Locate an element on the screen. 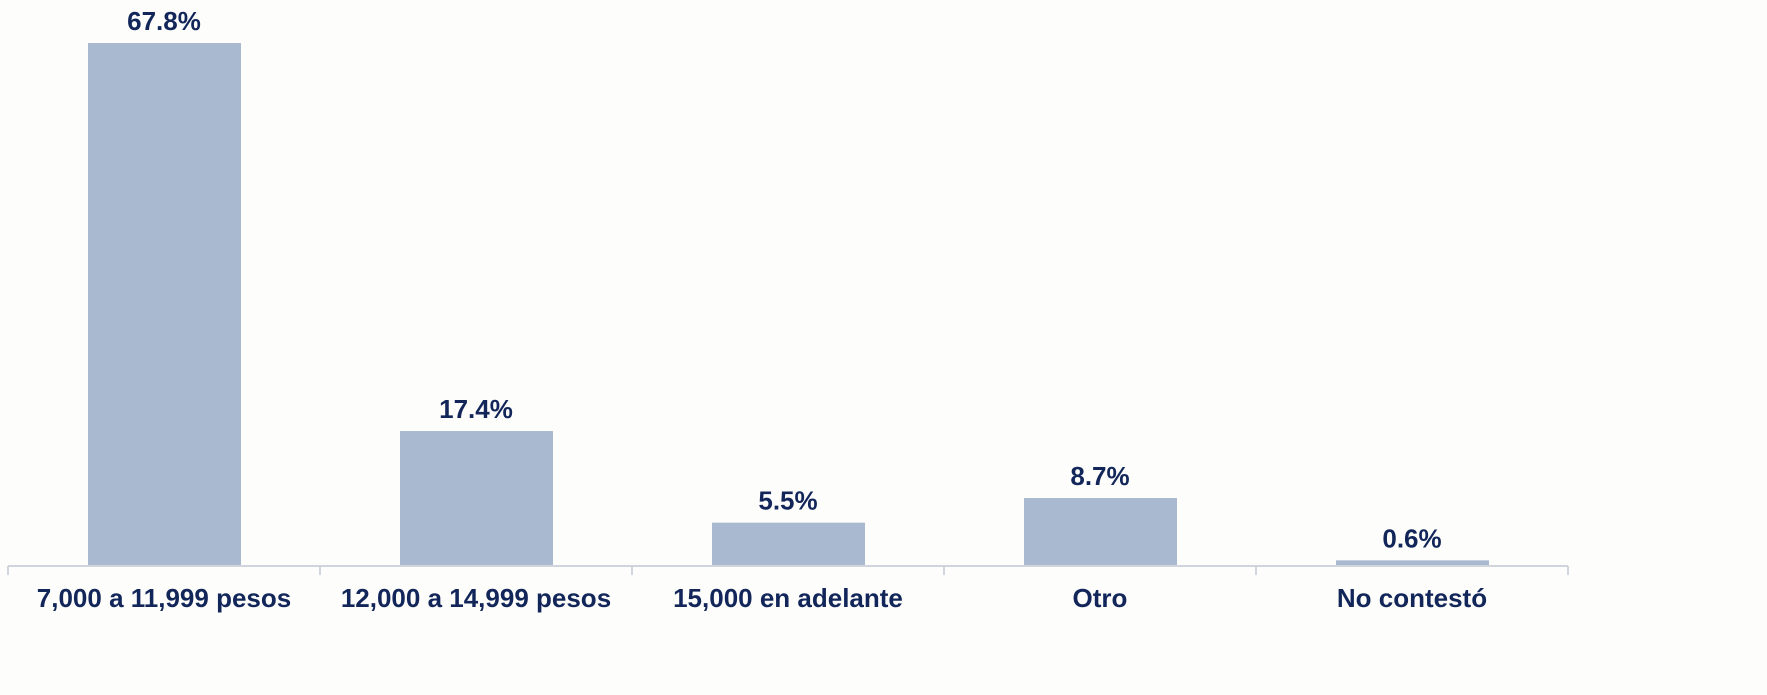 The width and height of the screenshot is (1767, 695). x-tick-label: 7,000 a 11,999 pesos is located at coordinates (164, 598).